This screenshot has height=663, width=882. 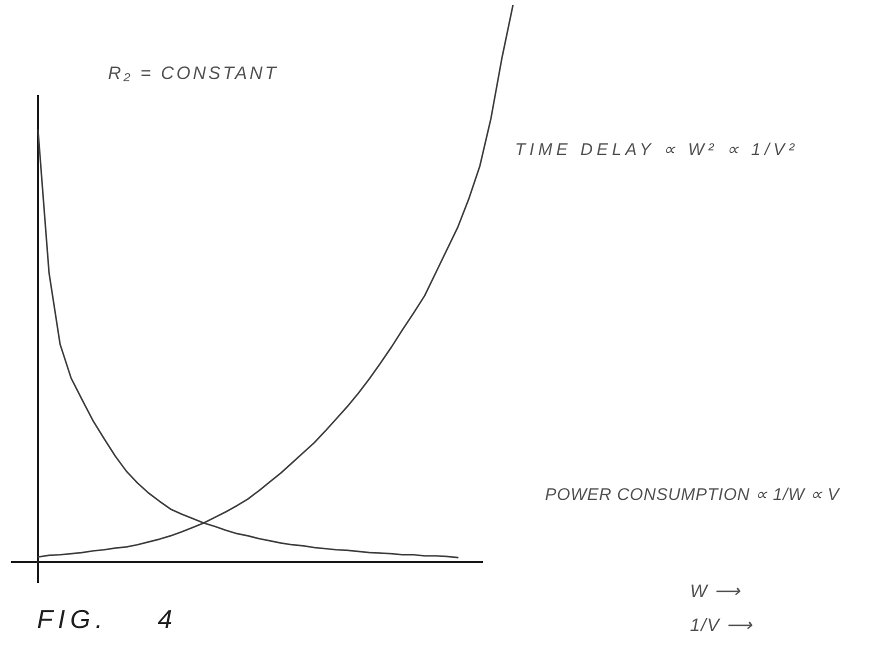 What do you see at coordinates (107, 619) in the screenshot?
I see `caption: FIG. 4` at bounding box center [107, 619].